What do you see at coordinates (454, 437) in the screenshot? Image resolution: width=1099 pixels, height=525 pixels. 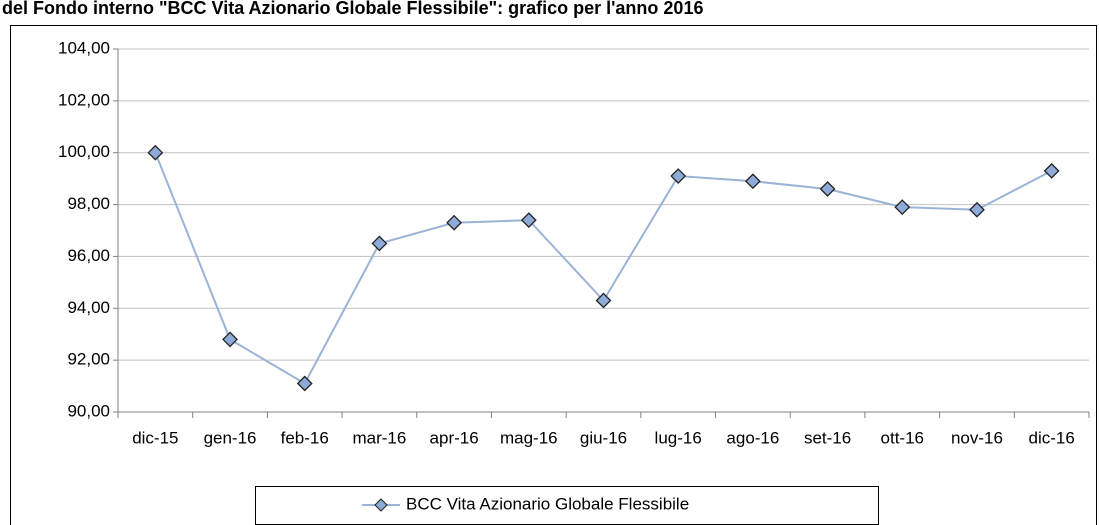 I see `x-tick-label: apr-16` at bounding box center [454, 437].